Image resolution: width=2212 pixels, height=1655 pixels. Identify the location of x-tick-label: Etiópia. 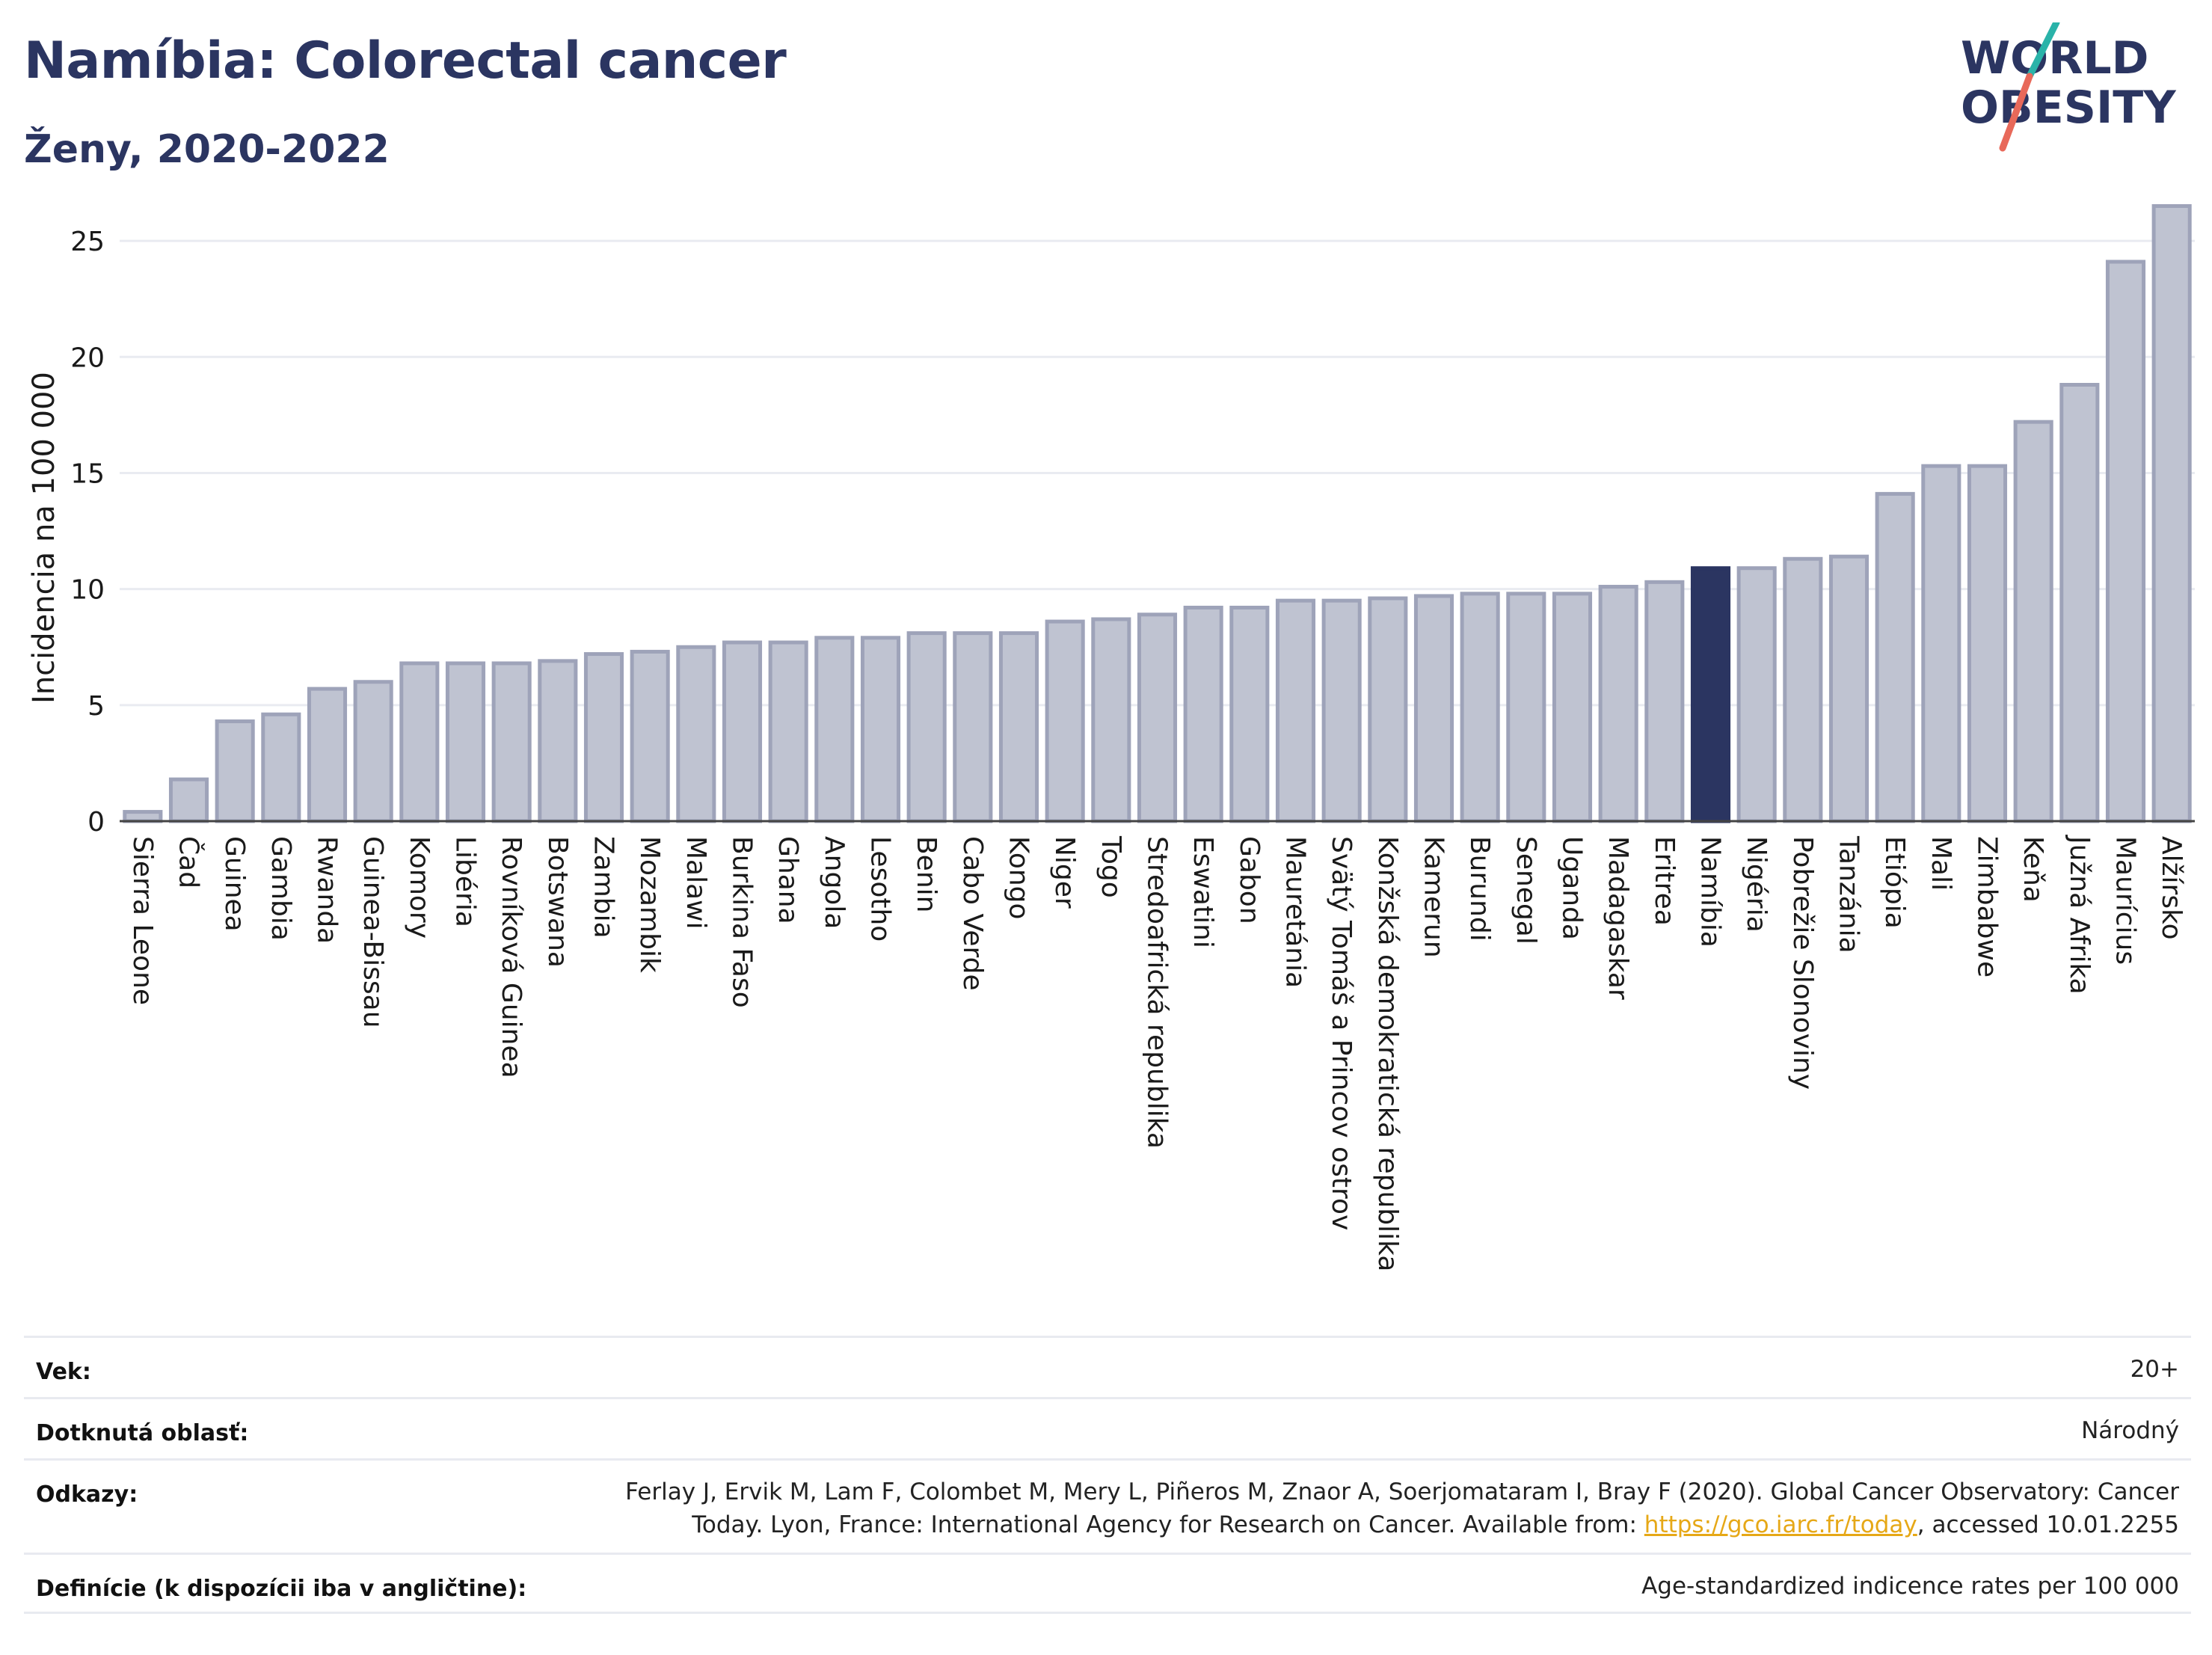
(1894, 882).